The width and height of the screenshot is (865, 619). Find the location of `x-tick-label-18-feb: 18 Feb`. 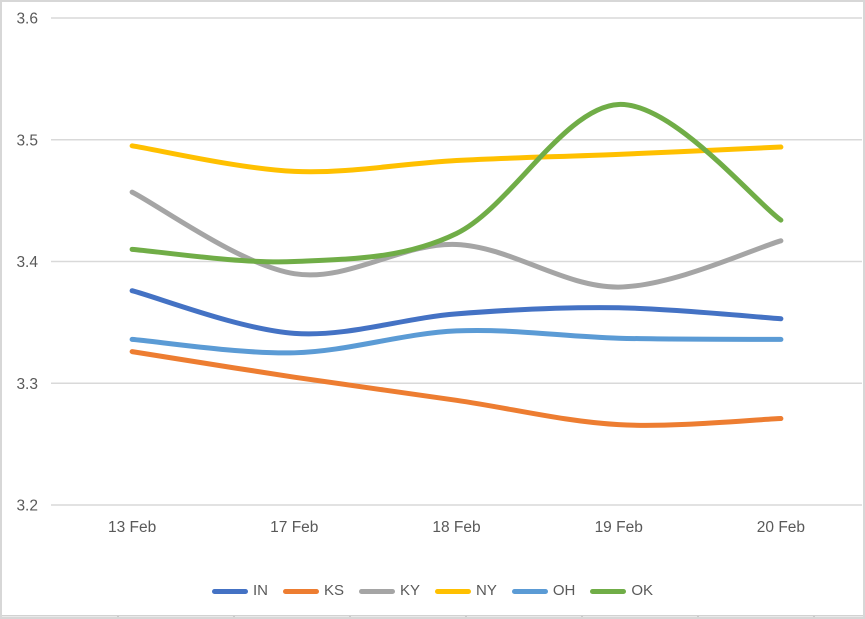

x-tick-label-18-feb: 18 Feb is located at coordinates (456, 527).